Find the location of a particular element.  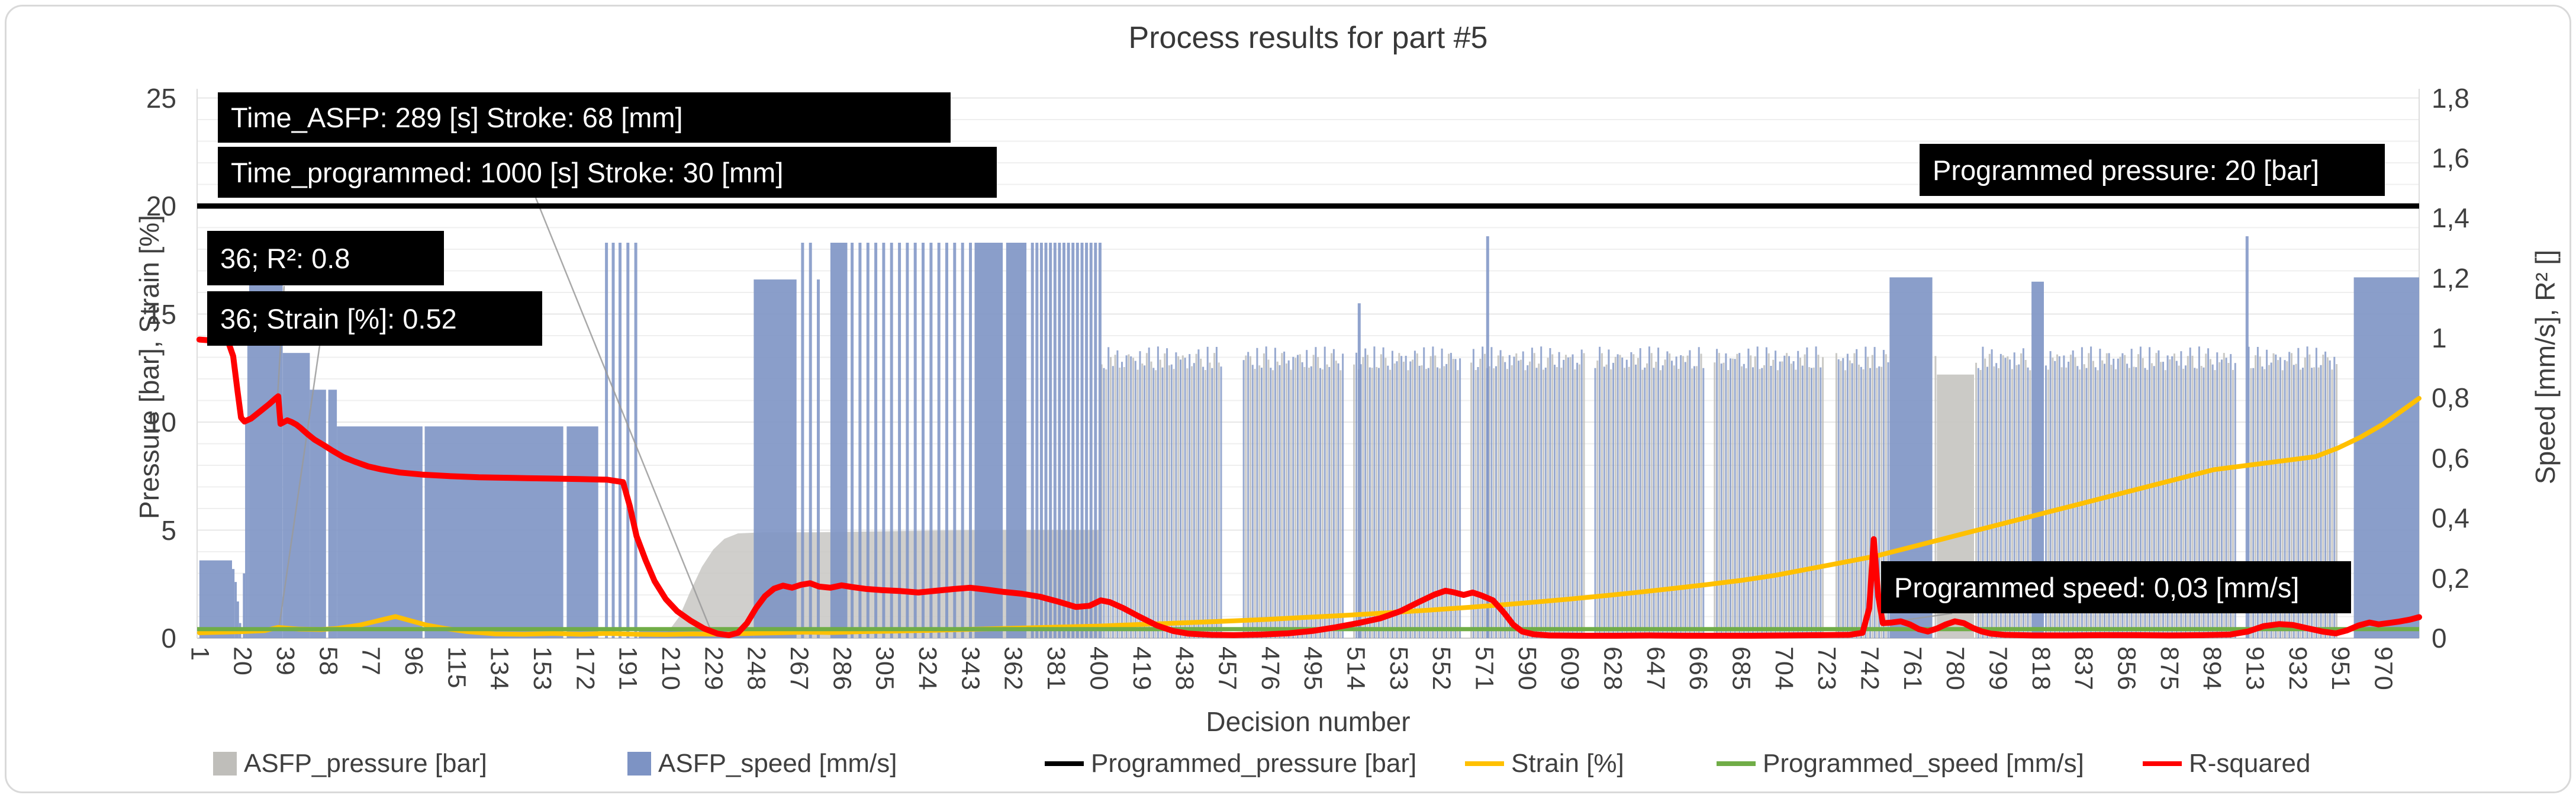

left-axis-tick-label: 15 is located at coordinates (161, 314).